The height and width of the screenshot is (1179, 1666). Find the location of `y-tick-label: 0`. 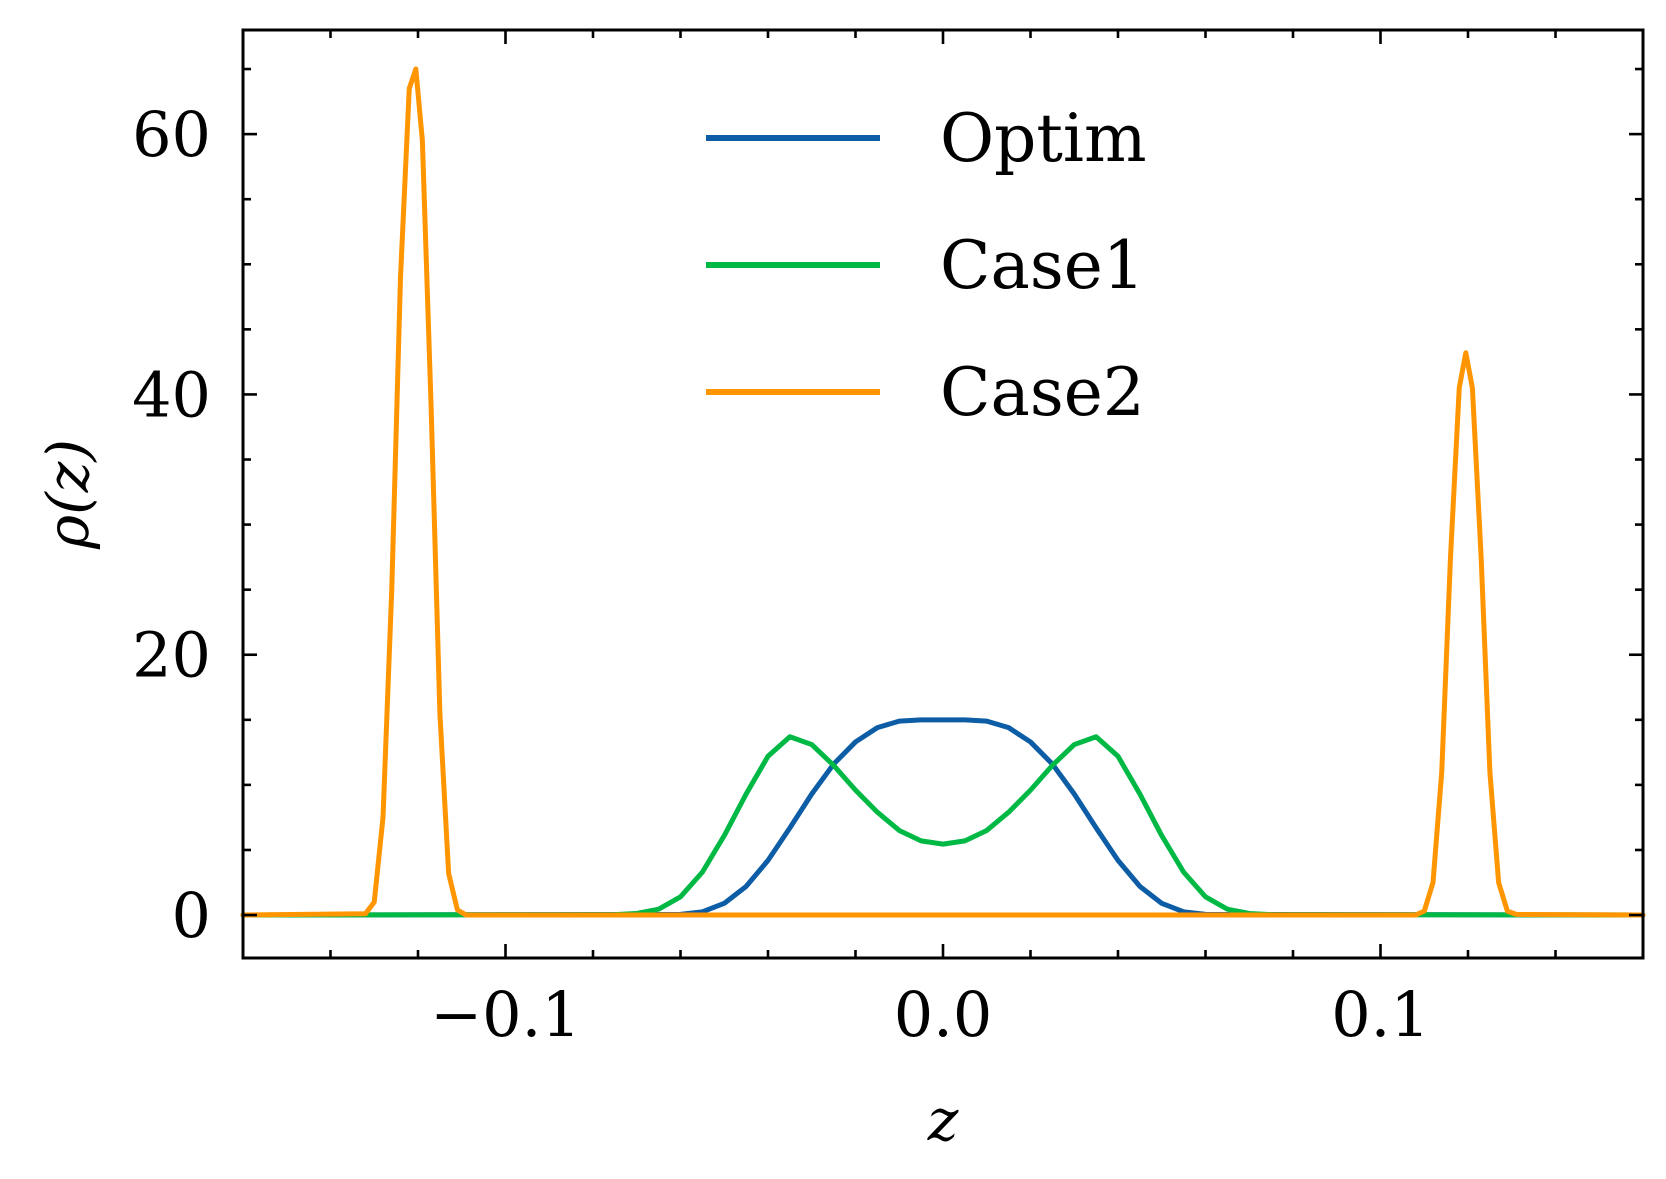

y-tick-label: 0 is located at coordinates (191, 915).